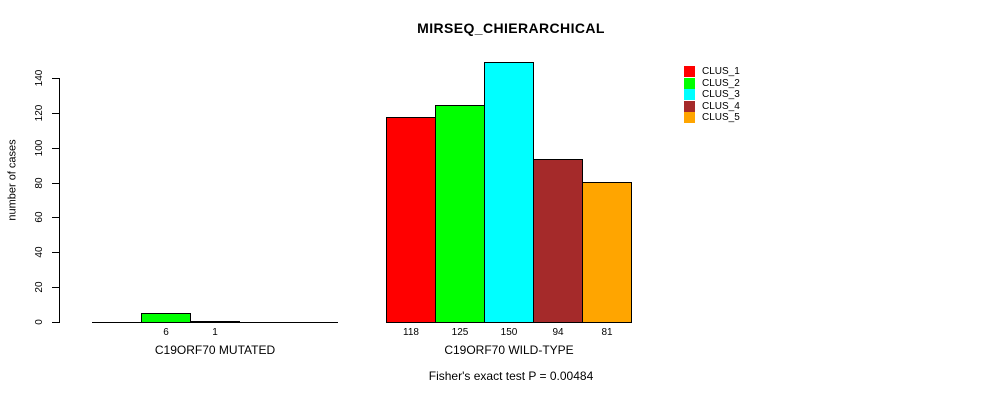  Describe the element at coordinates (166, 332) in the screenshot. I see `bar-value-label: 6` at that location.